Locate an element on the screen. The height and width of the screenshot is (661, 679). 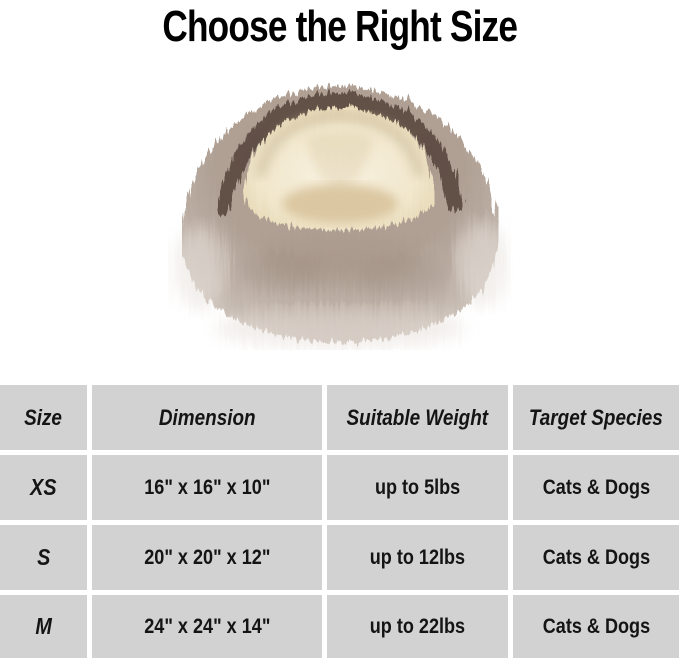
col-header-dimension: Dimension is located at coordinates (207, 417).